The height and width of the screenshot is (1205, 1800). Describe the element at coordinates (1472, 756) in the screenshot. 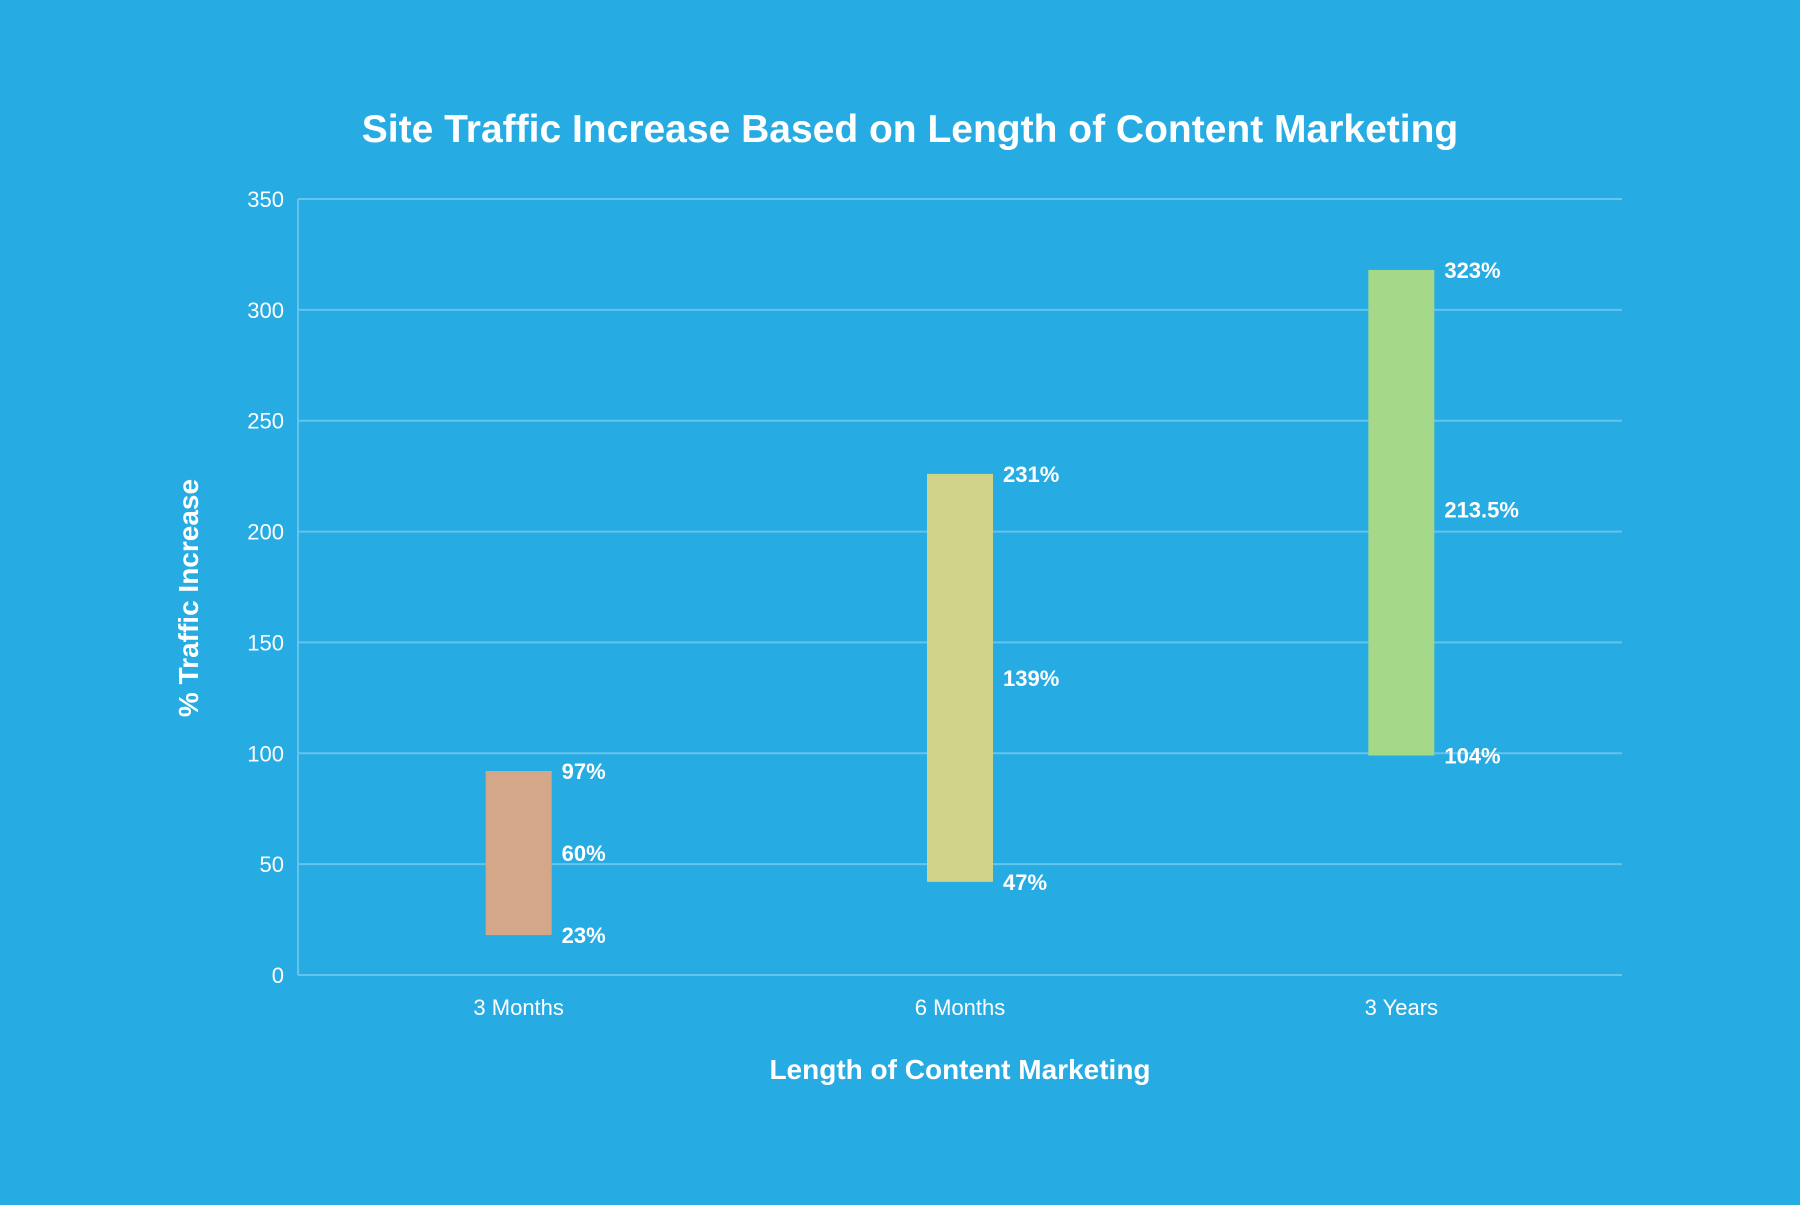

I see `data-label-3-years-2: 104%` at that location.